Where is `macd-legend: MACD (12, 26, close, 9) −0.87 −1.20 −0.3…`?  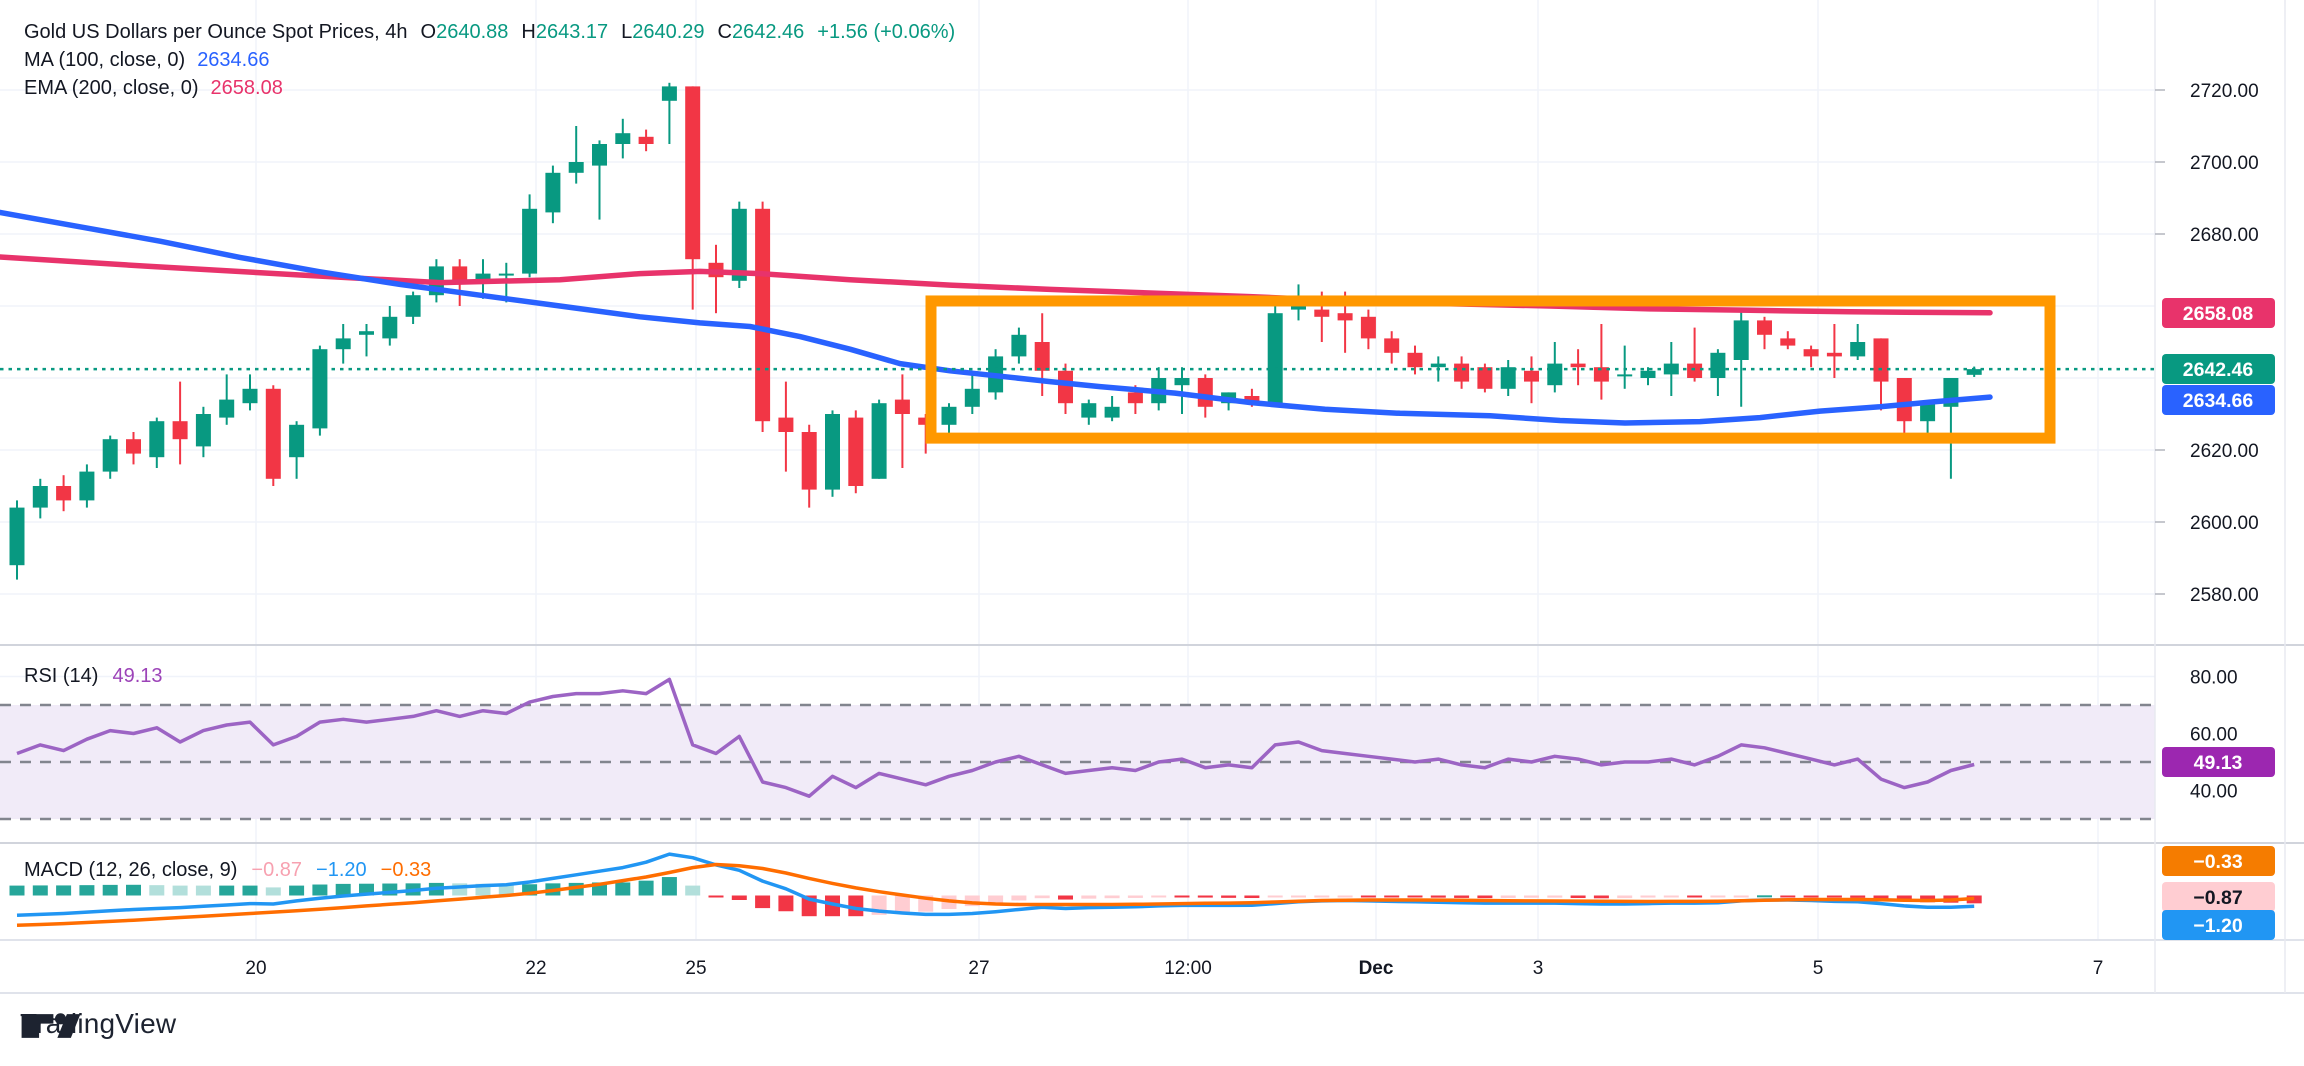
macd-legend: MACD (12, 26, close, 9) −0.87 −1.20 −0.3… is located at coordinates (227, 870).